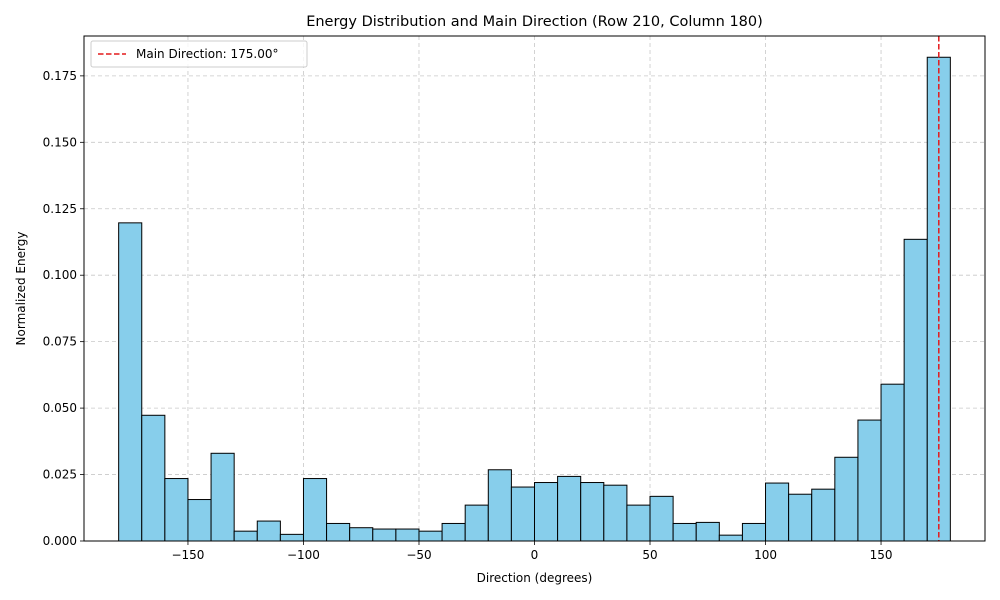  I want to click on y-tick-label: 0.000, so click(60, 541).